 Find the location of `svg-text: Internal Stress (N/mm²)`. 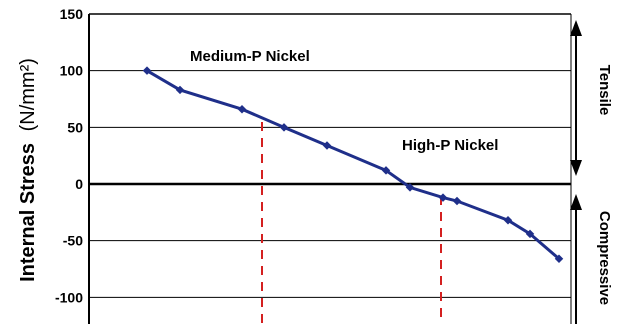

svg-text: Internal Stress (N/mm²) is located at coordinates (28, 170).